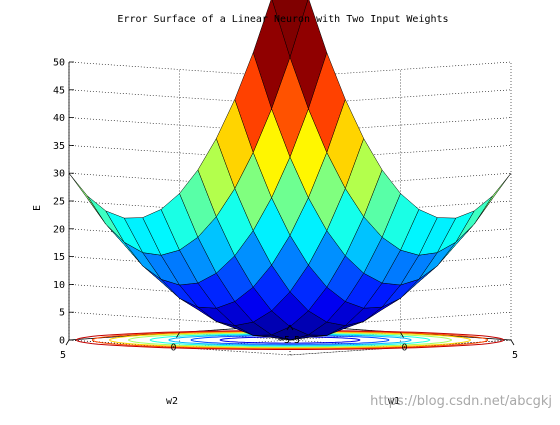 The image size is (560, 425). I want to click on w2-tick-label: −5, so click(284, 340).